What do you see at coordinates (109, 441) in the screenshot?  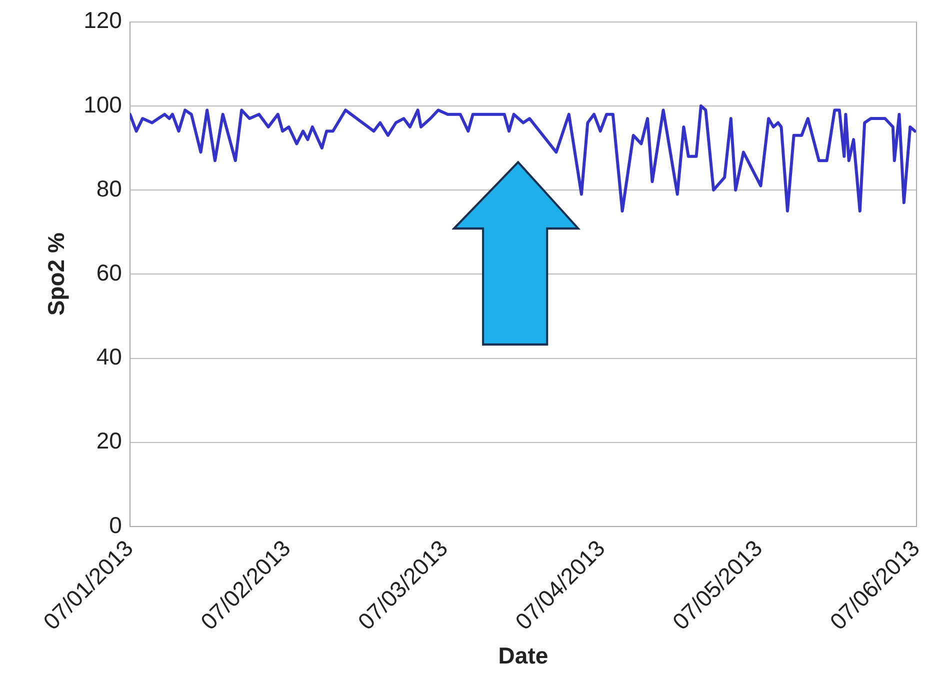 I see `y-tick-label: 20` at bounding box center [109, 441].